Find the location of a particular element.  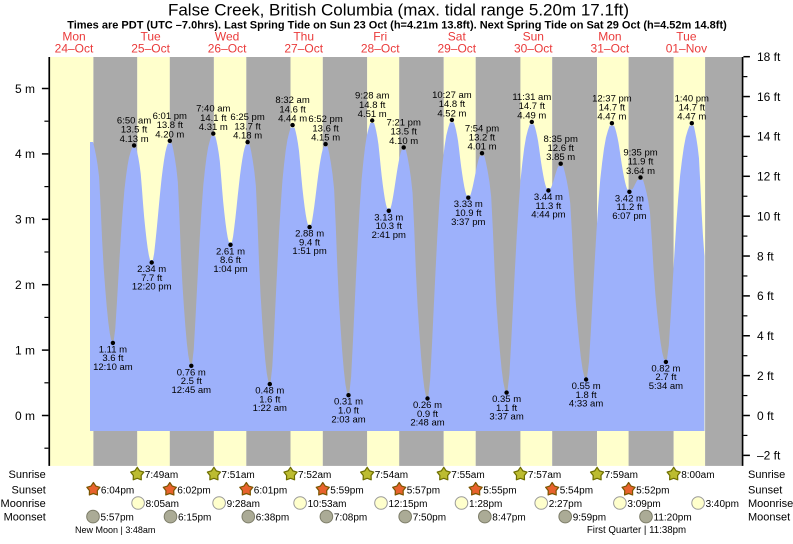

svg-text: 6:01pm is located at coordinates (270, 490).